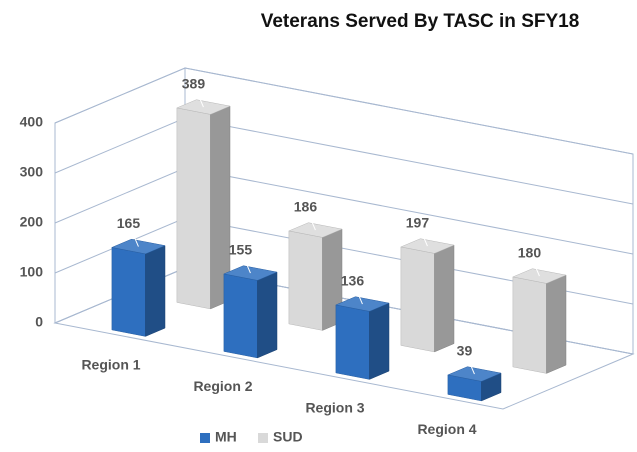 This screenshot has height=452, width=637. I want to click on data-label: 180, so click(530, 253).